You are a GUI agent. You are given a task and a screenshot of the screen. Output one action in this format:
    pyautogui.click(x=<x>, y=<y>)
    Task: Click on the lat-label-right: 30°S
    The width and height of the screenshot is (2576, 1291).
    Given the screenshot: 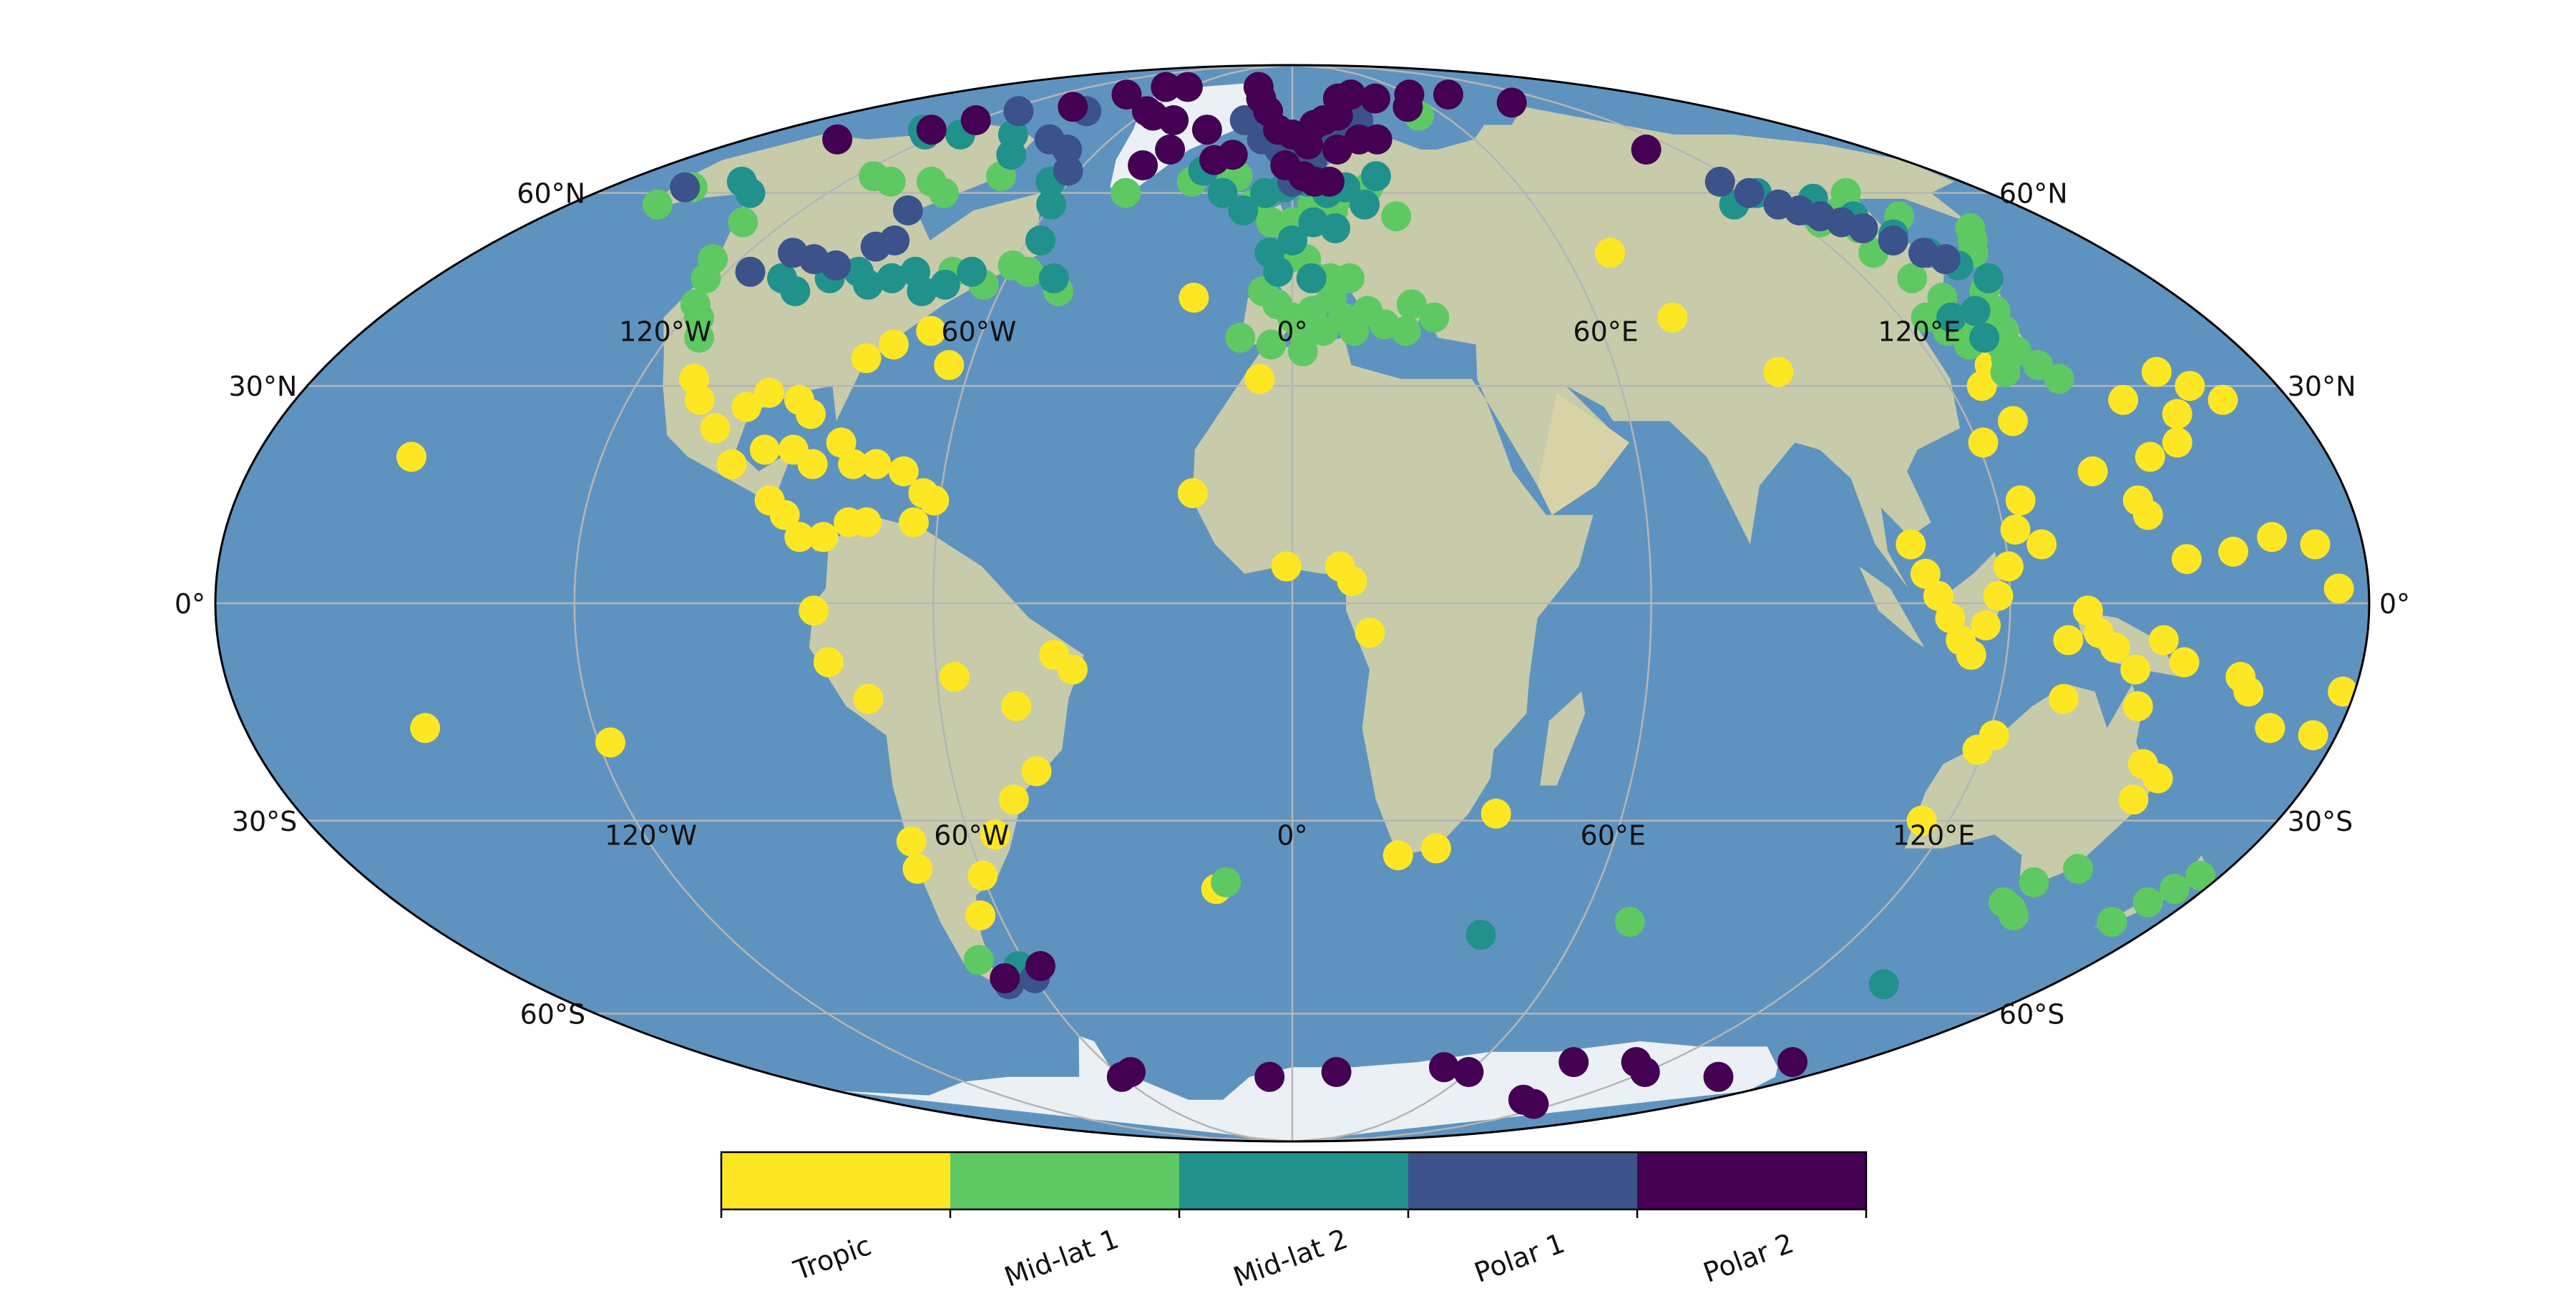 What is the action you would take?
    pyautogui.click(x=2320, y=821)
    